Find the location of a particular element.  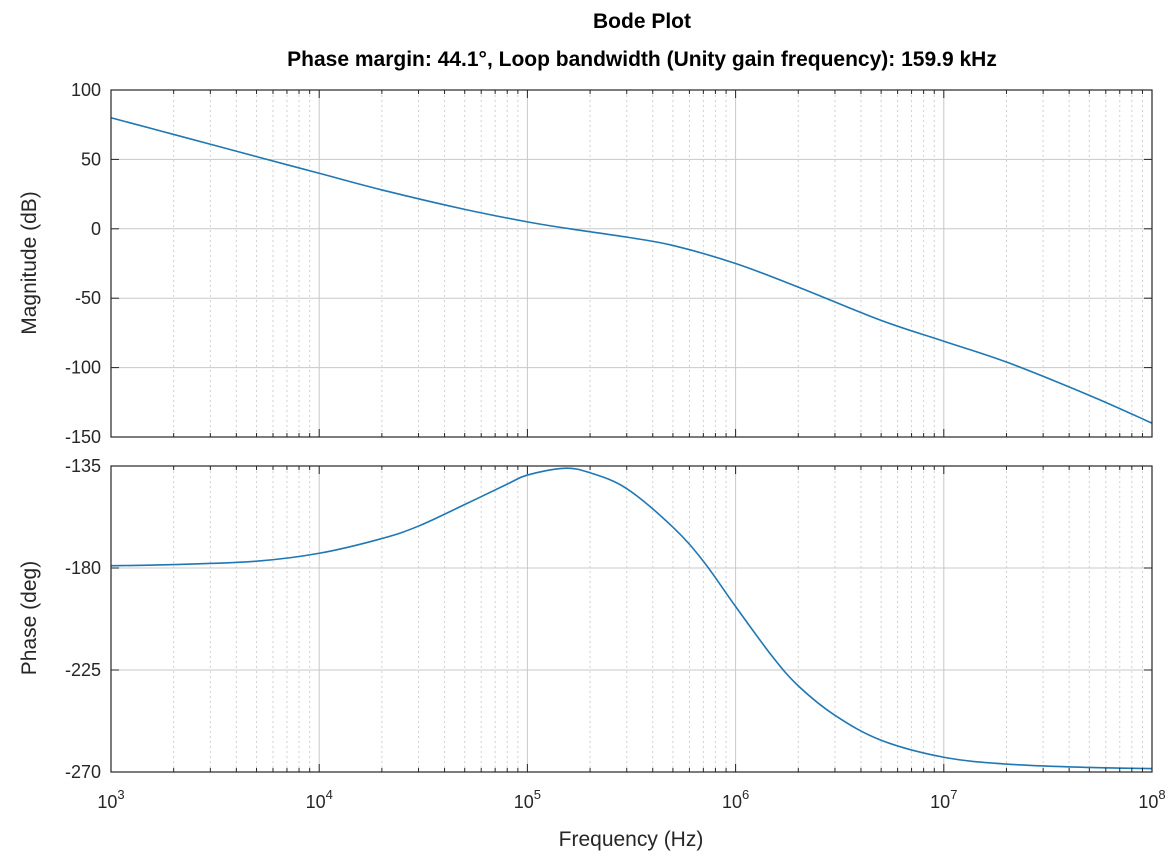

x-tick-label: 10⁶ is located at coordinates (735, 799).